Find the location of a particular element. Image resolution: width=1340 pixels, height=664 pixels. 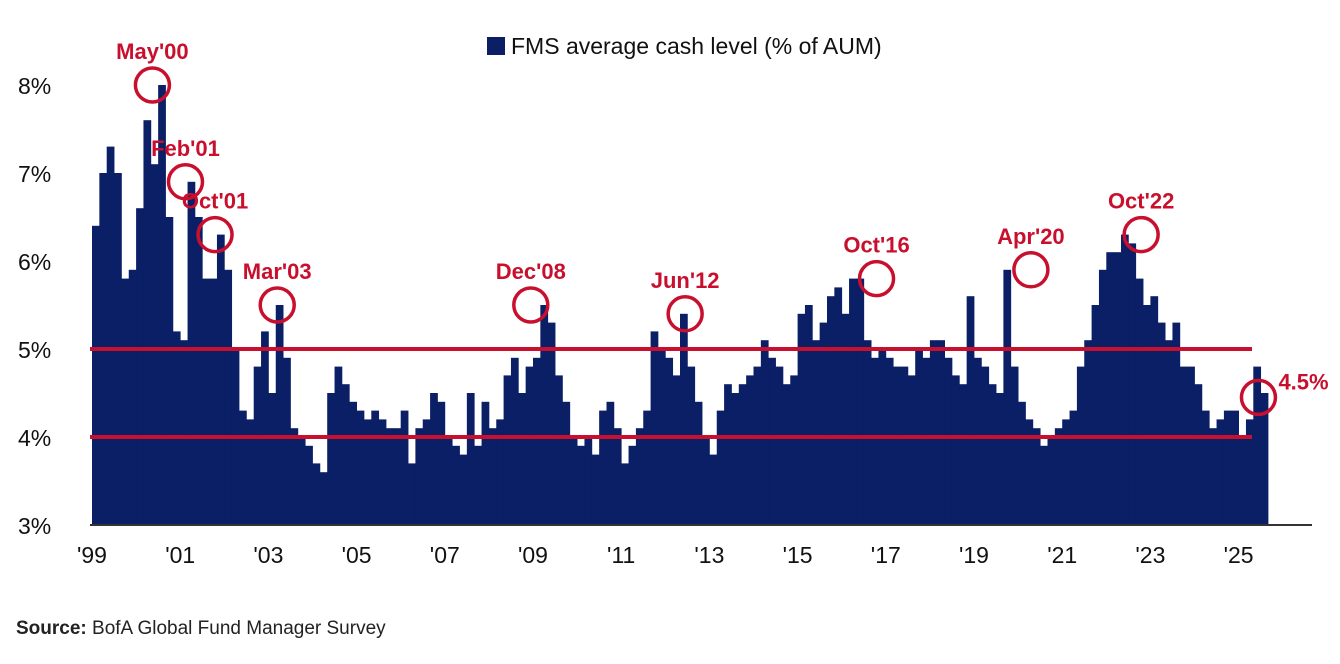

annotation-label: Oct'01 is located at coordinates (215, 201).